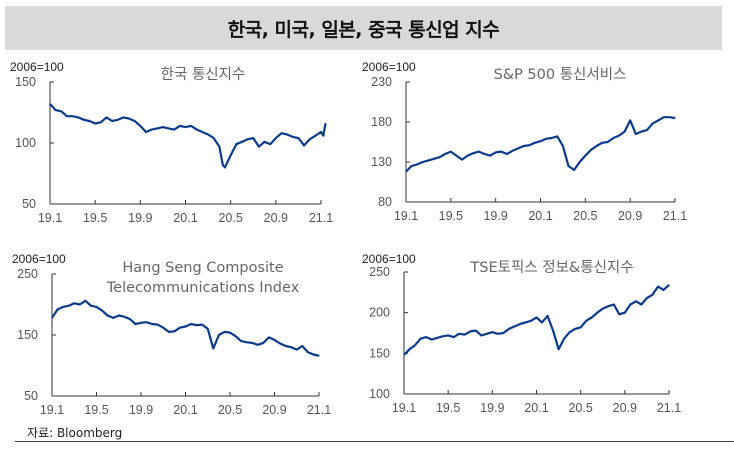 The height and width of the screenshot is (453, 734). I want to click on series-line, so click(185, 328).